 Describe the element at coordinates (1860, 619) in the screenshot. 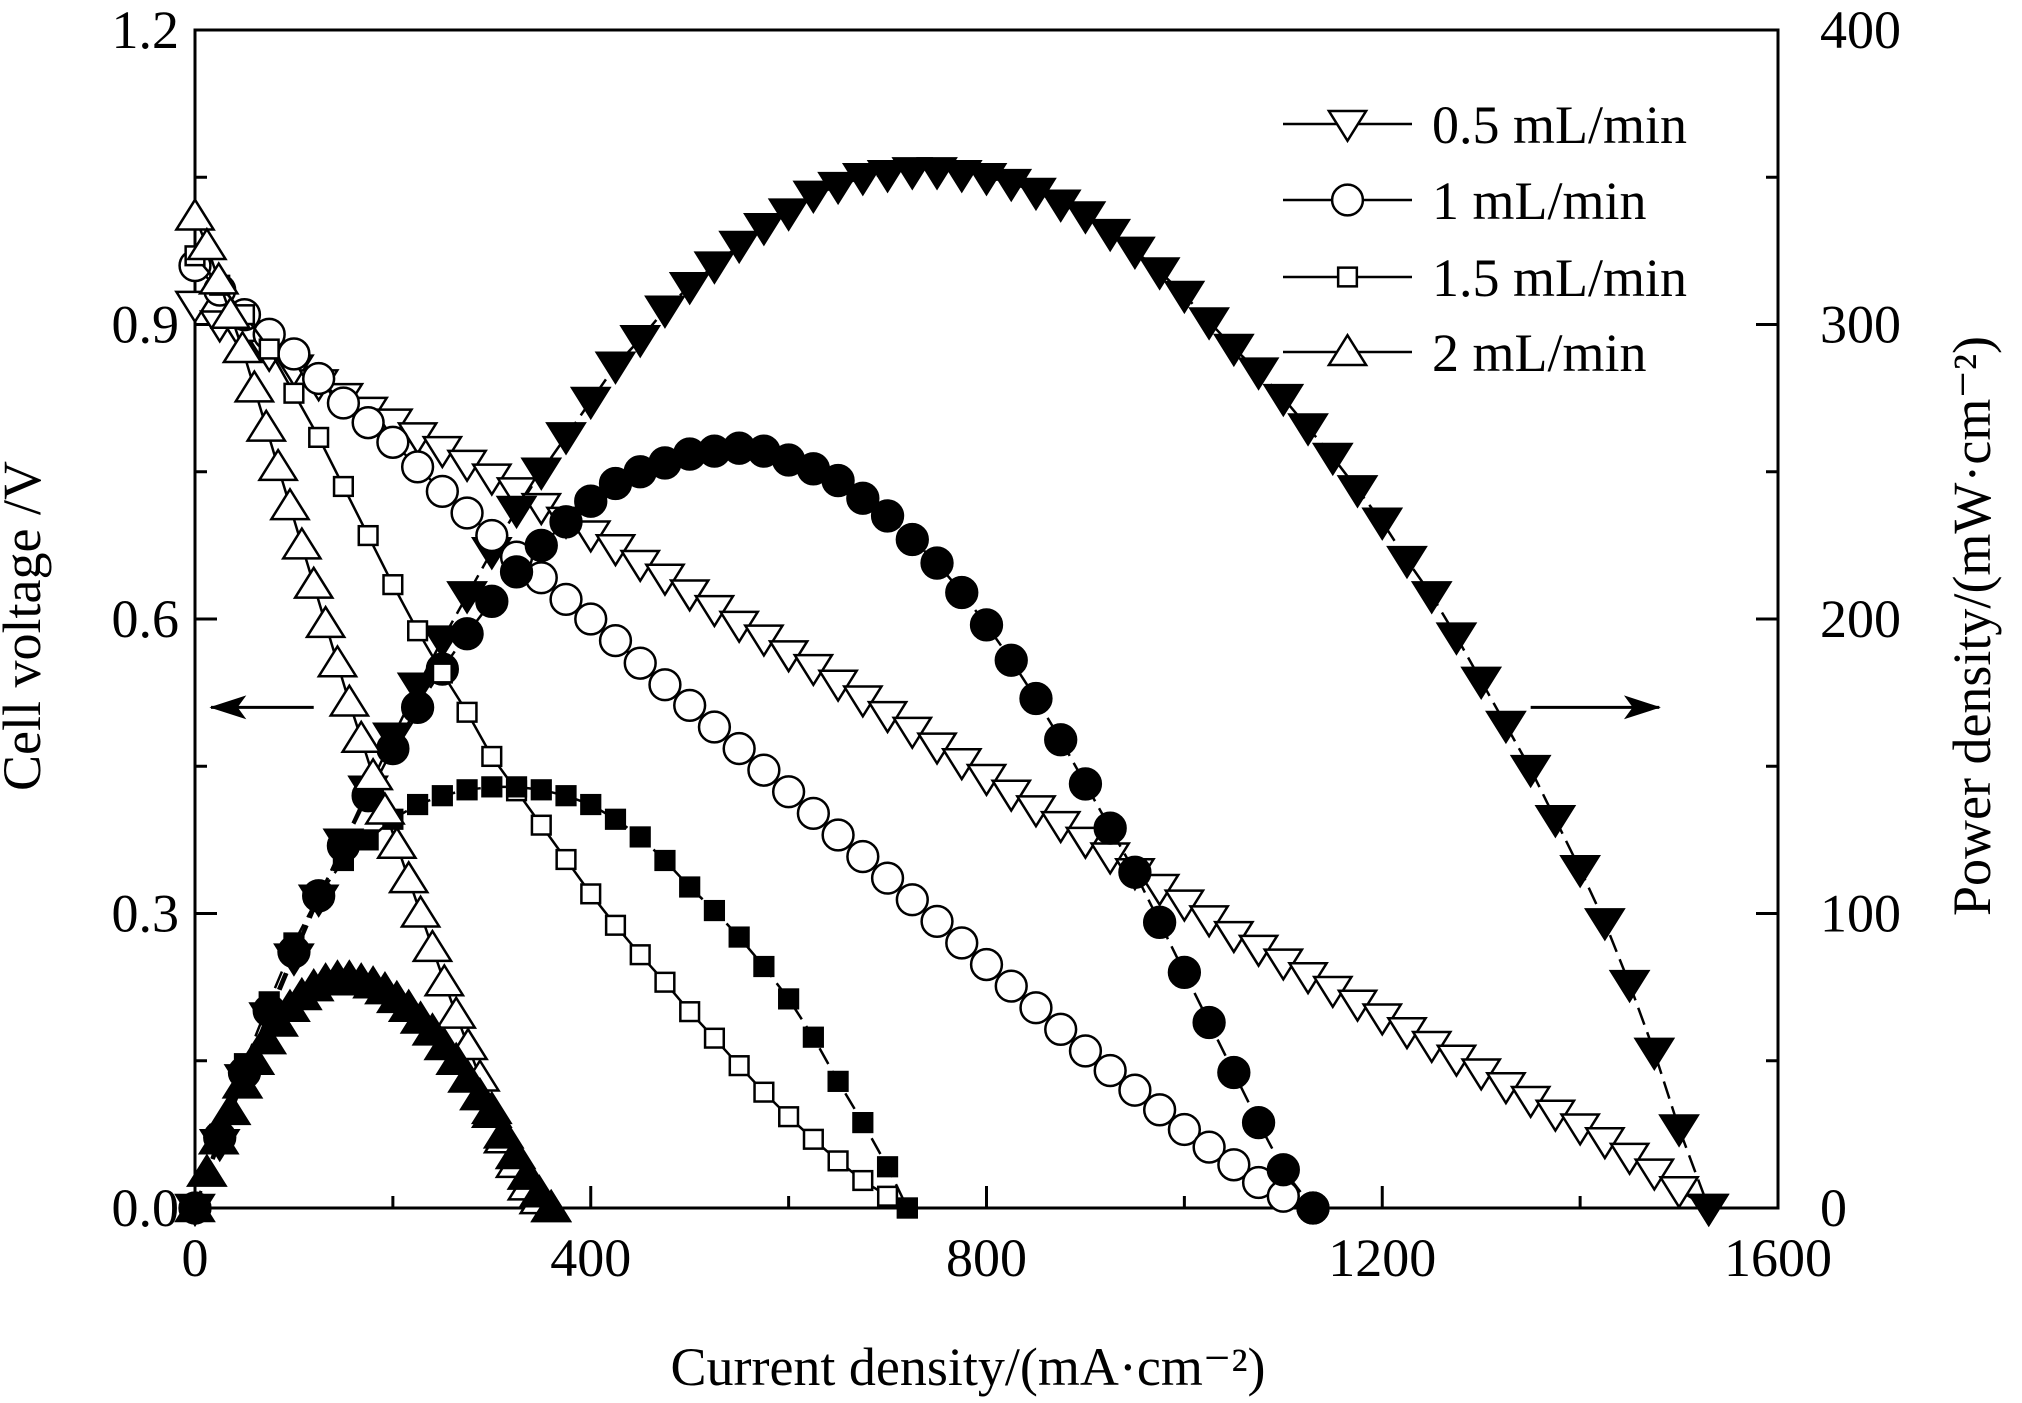

I see `y-right-tick-label: 200` at that location.